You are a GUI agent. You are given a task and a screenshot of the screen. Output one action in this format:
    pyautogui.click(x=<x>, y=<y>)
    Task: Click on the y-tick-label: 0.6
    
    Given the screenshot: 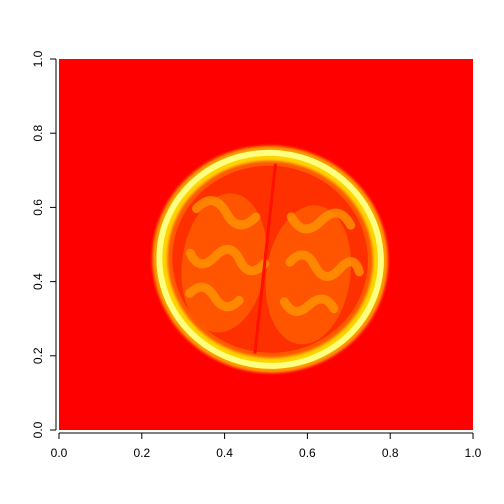 What is the action you would take?
    pyautogui.click(x=38, y=207)
    